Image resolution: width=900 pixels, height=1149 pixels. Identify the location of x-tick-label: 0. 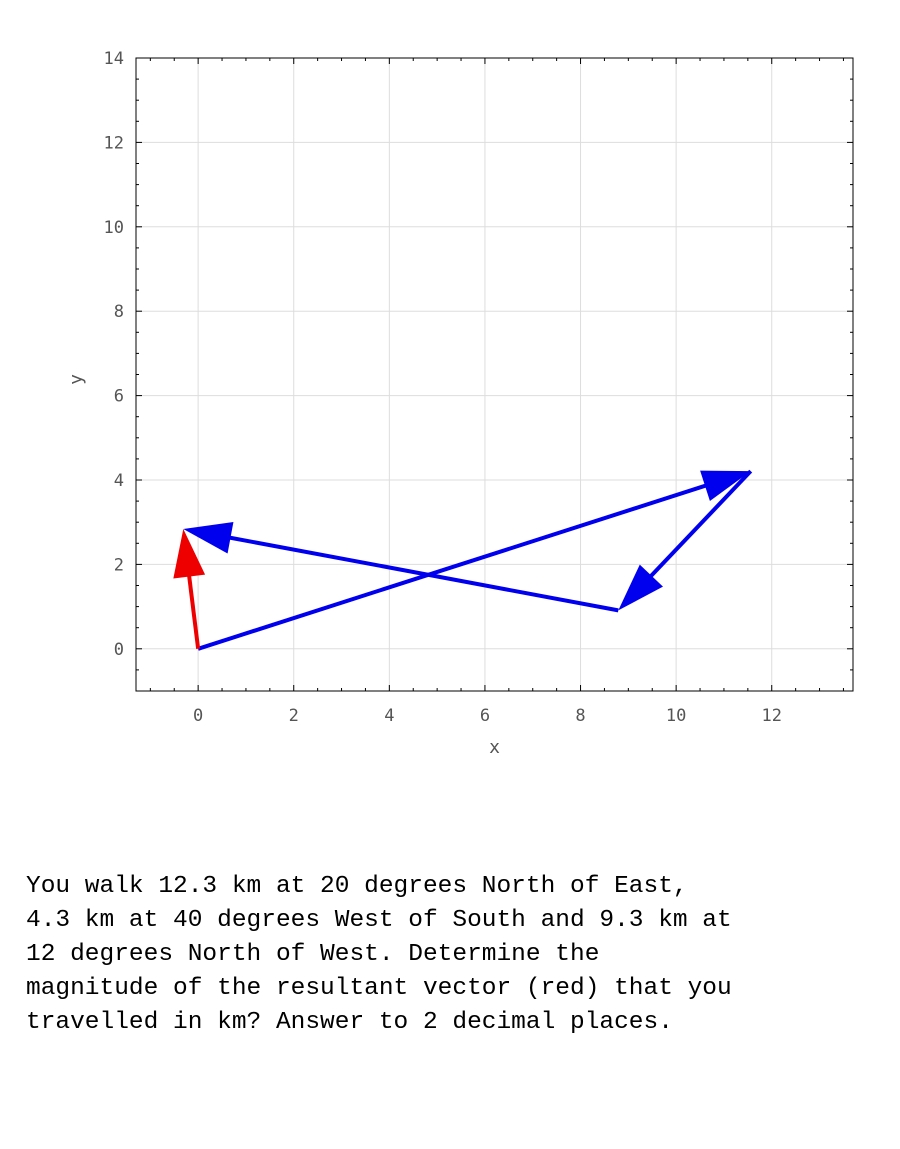
(198, 716).